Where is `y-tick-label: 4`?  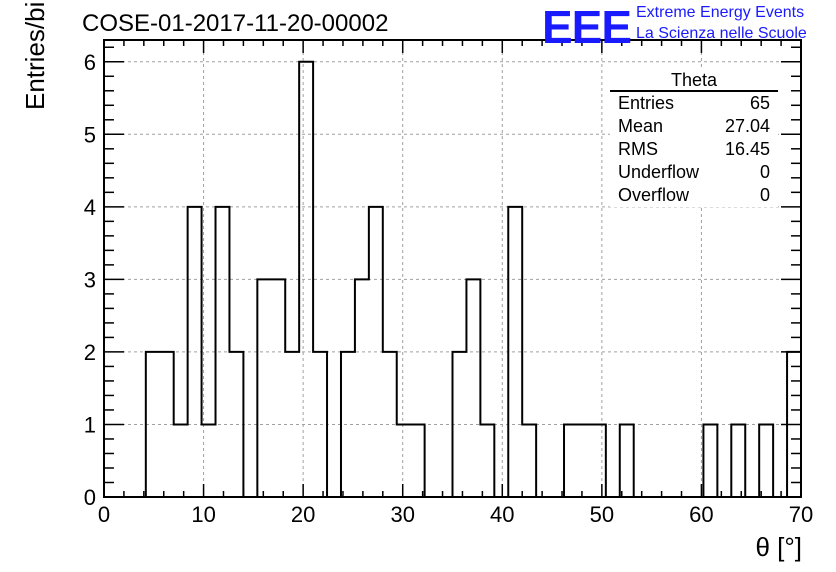 y-tick-label: 4 is located at coordinates (90, 207).